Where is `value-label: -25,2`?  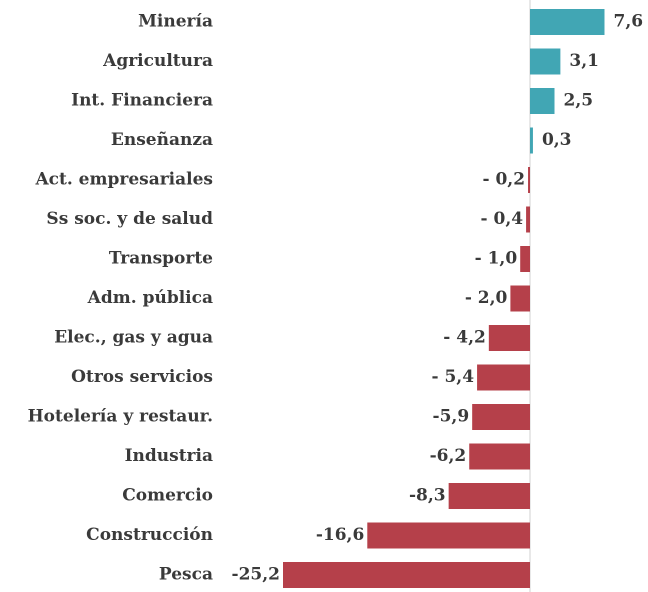
value-label: -25,2 is located at coordinates (256, 575).